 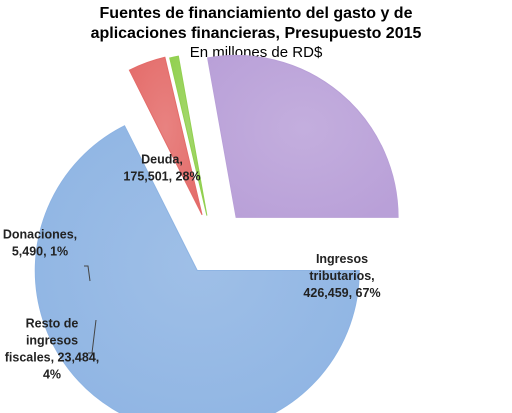 What do you see at coordinates (52, 341) in the screenshot?
I see `data-label-line: ingresos` at bounding box center [52, 341].